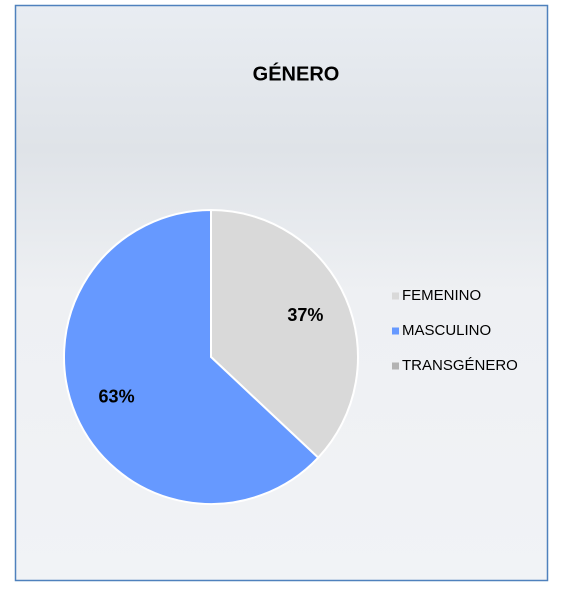  I want to click on legend-label: TRANSGÉNERO, so click(460, 365).